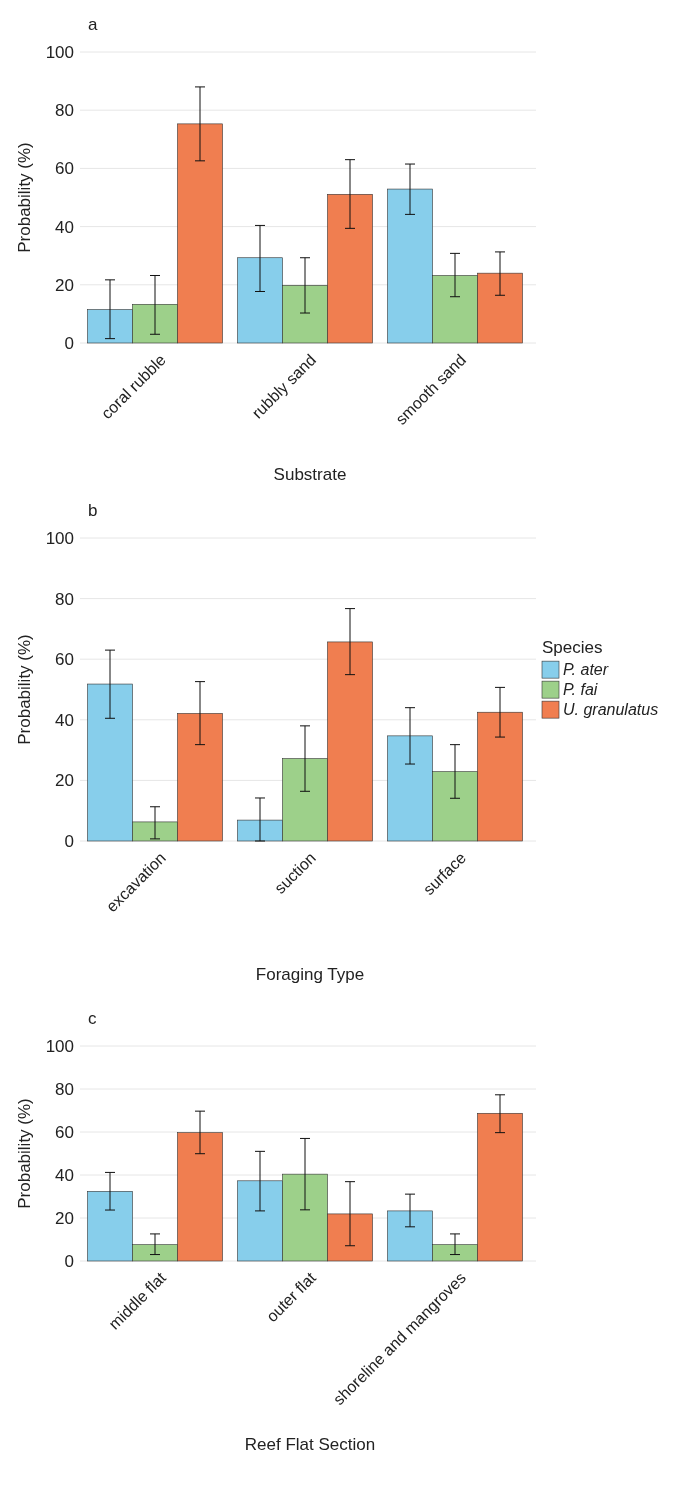 Image resolution: width=697 pixels, height=1493 pixels. I want to click on x-axis-title: Foraging Type, so click(310, 974).